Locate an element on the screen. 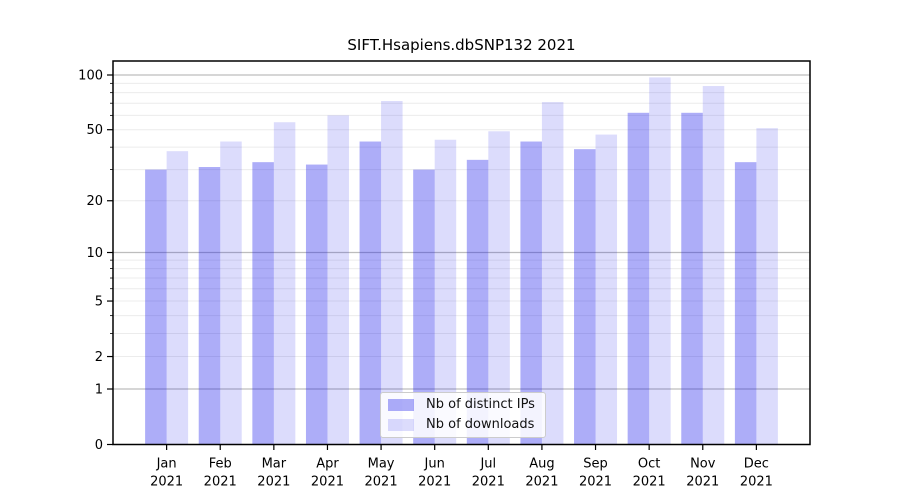 The image size is (900, 500). x-tick-label-month: Dec is located at coordinates (756, 464).